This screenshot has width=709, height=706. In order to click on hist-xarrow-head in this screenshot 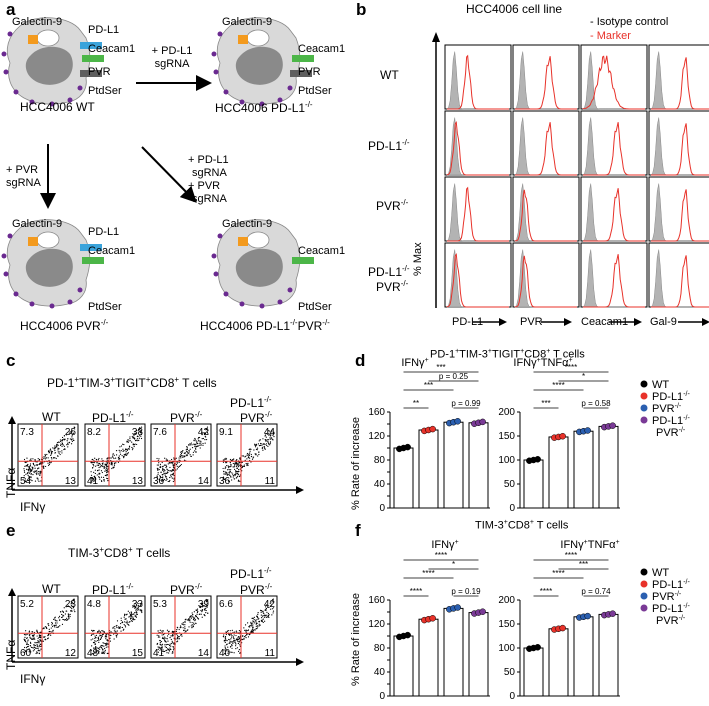, I will do `click(568, 322)`.